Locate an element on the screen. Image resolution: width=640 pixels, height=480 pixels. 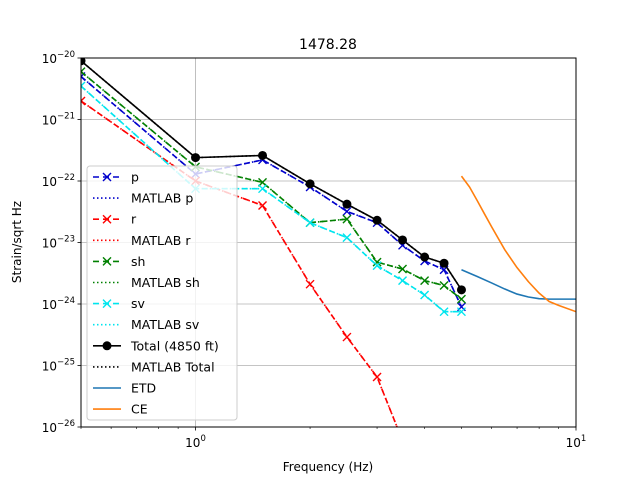
y-tick-label: 10−24 is located at coordinates (58, 304).